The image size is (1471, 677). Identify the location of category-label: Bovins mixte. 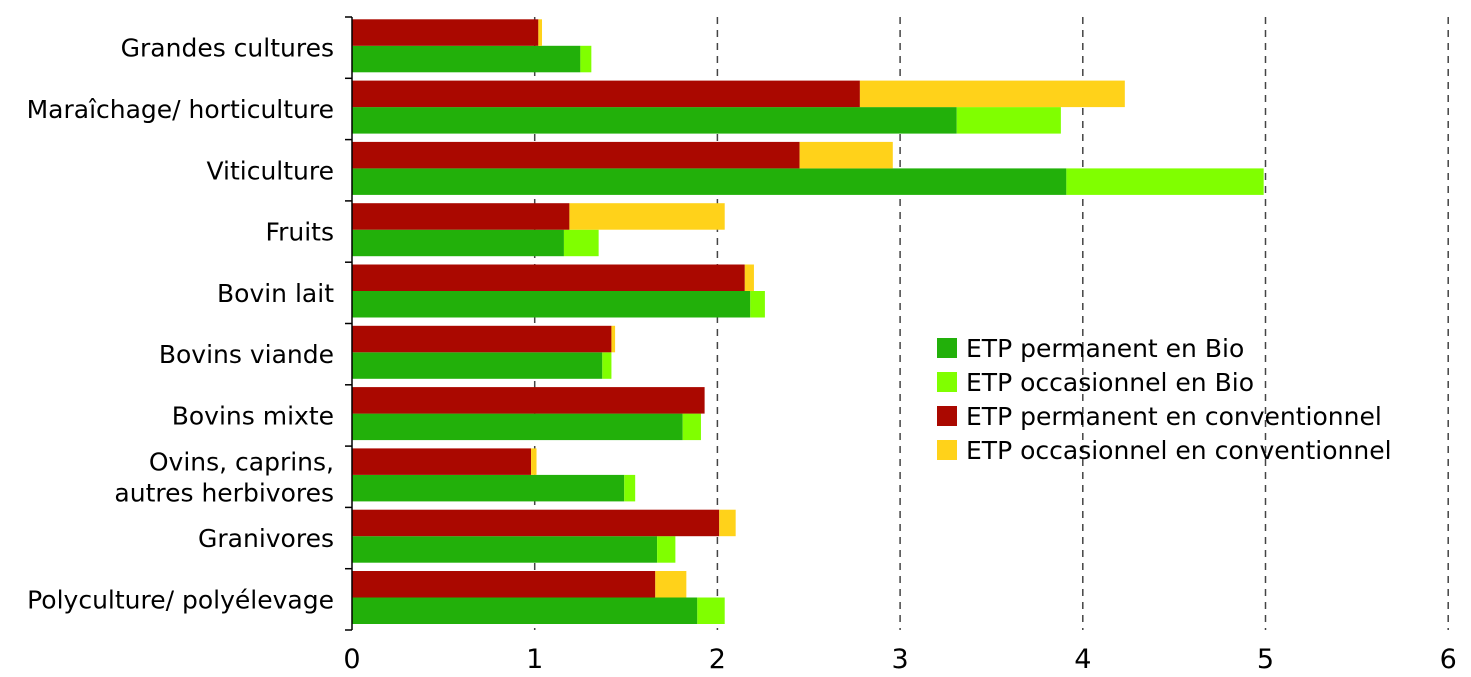
(253, 415).